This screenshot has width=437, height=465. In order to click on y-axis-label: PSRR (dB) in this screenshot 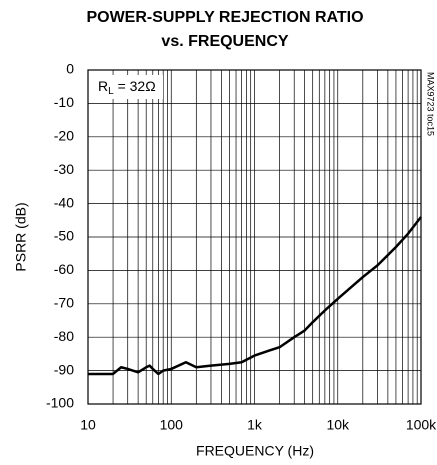, I will do `click(21, 236)`.